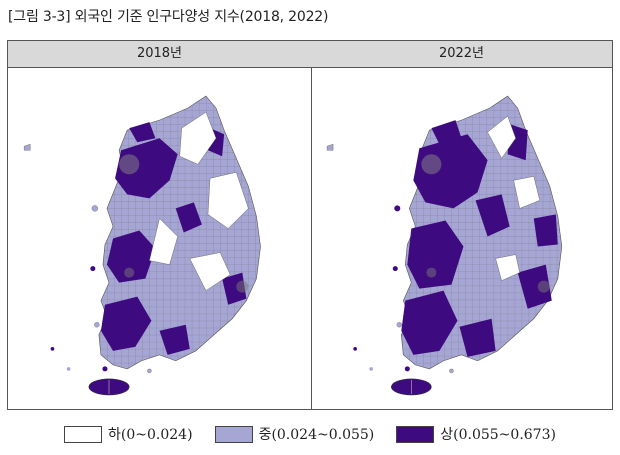 Image resolution: width=620 pixels, height=455 pixels. What do you see at coordinates (461, 54) in the screenshot?
I see `panel-header-2022: 2022년` at bounding box center [461, 54].